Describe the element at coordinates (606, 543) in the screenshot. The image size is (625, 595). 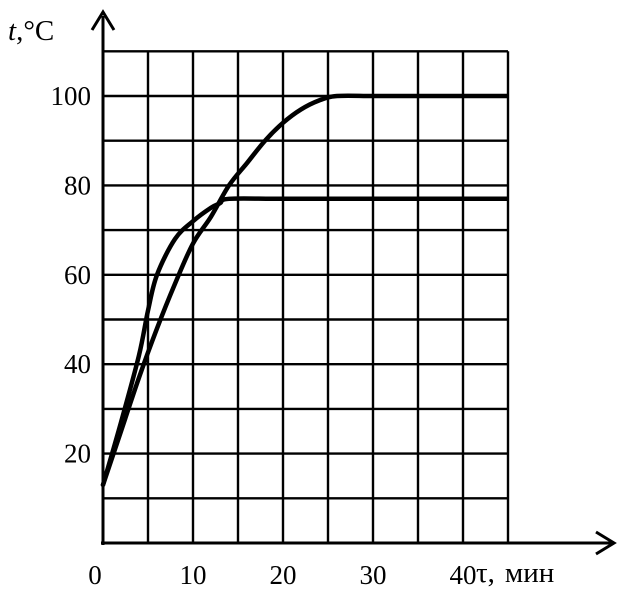
I see `x-axis-arrow` at that location.